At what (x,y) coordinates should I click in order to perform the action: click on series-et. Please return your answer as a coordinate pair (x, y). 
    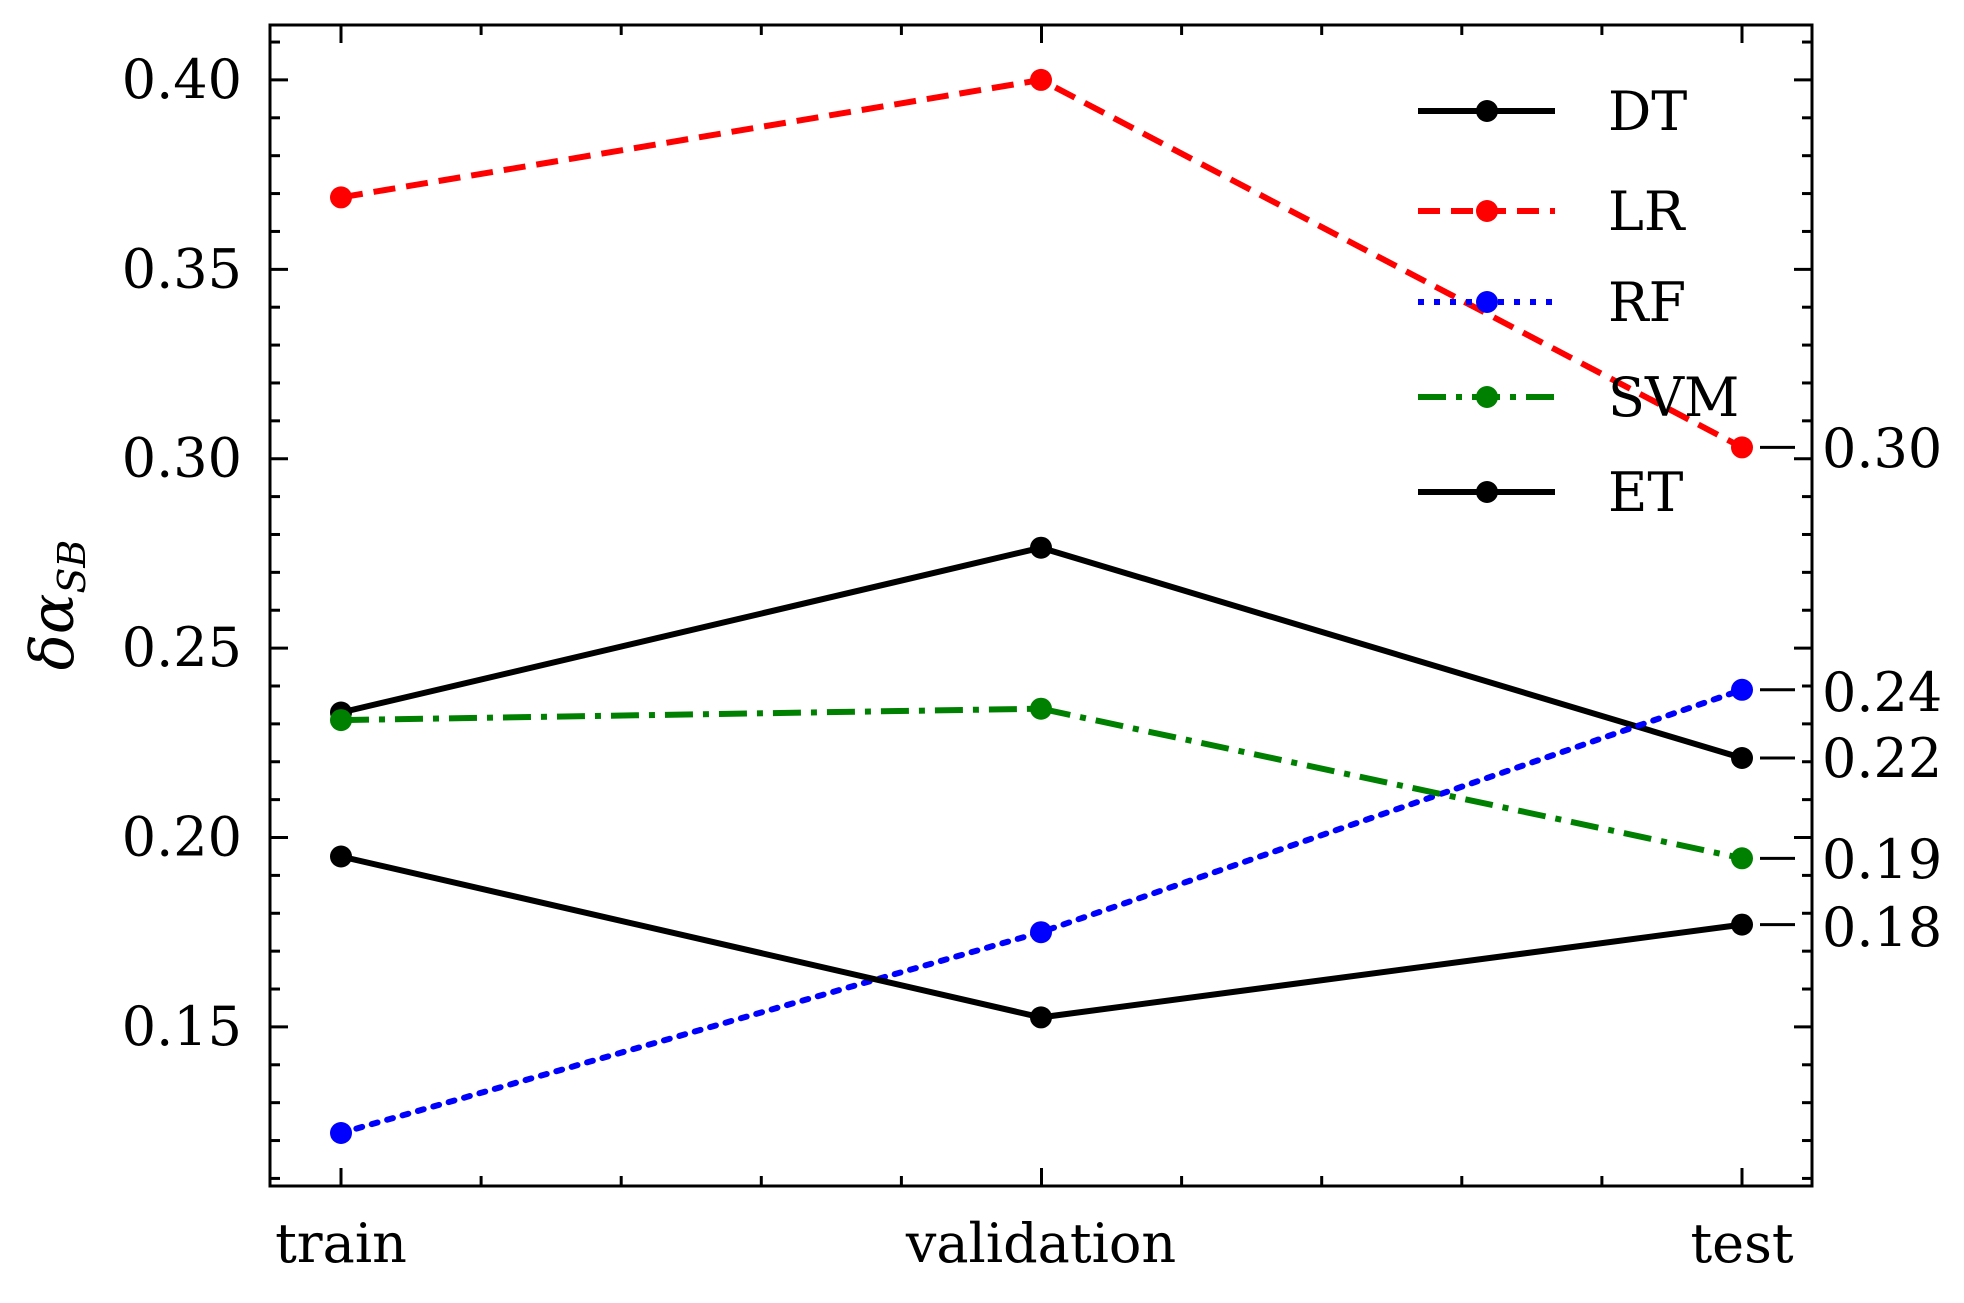
    Looking at the image, I should click on (1041, 937).